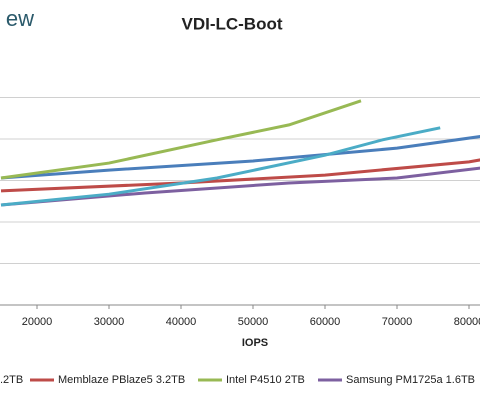  What do you see at coordinates (325, 322) in the screenshot?
I see `x-tick-label: 60000` at bounding box center [325, 322].